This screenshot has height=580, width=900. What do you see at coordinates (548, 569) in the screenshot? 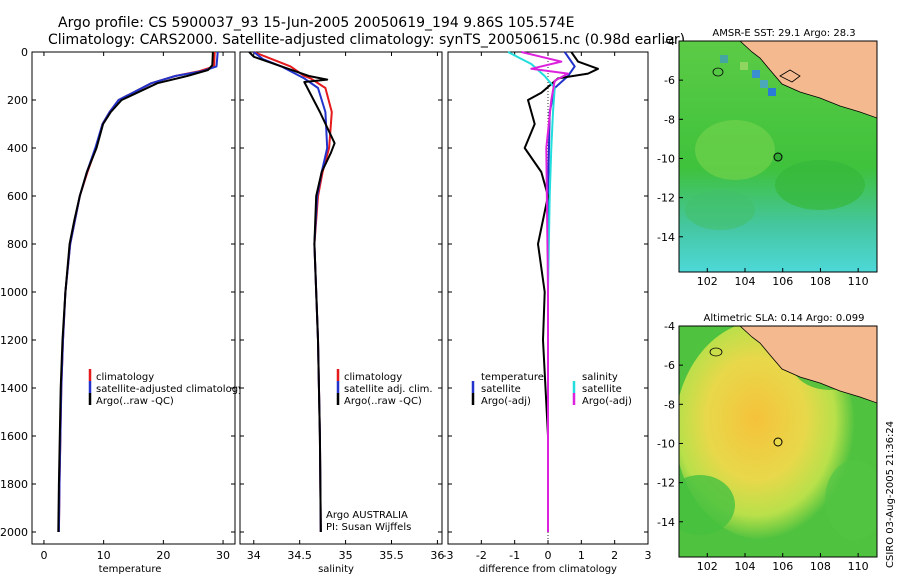
I see `difference-xlabel: difference from climatology` at bounding box center [548, 569].